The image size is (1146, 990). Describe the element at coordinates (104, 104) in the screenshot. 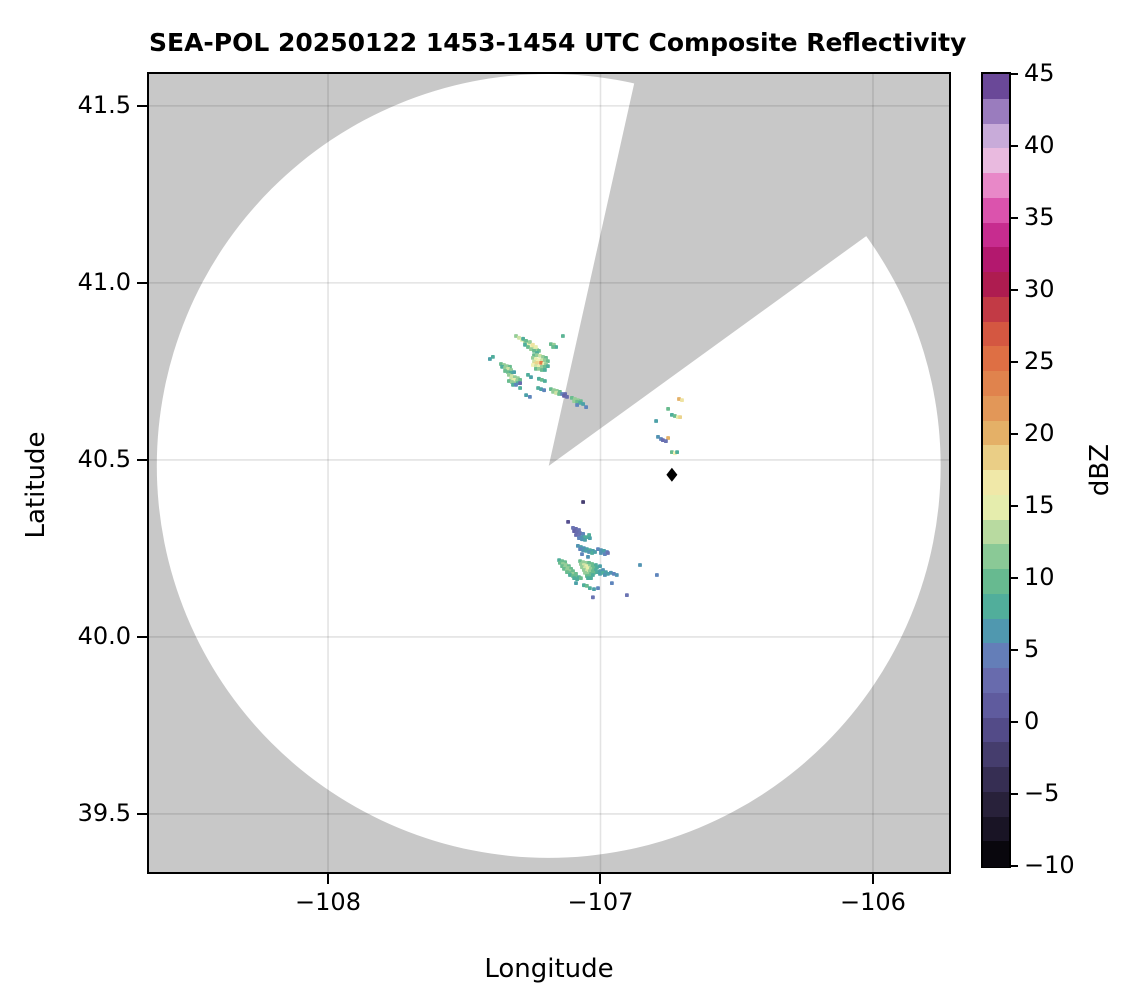

I see `y-tick-label: 41.5` at that location.